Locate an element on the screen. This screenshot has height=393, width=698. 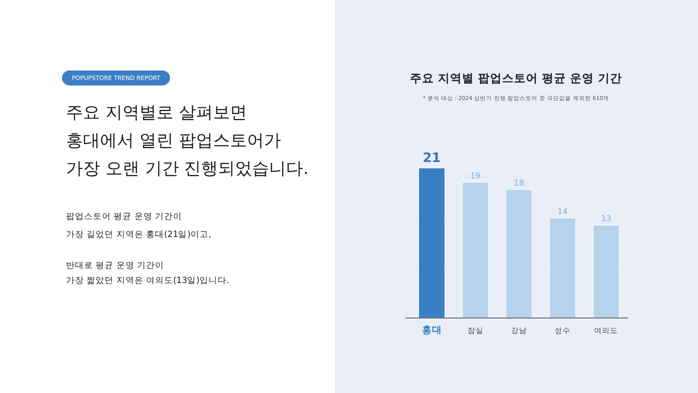
data-label: 13 is located at coordinates (606, 219).